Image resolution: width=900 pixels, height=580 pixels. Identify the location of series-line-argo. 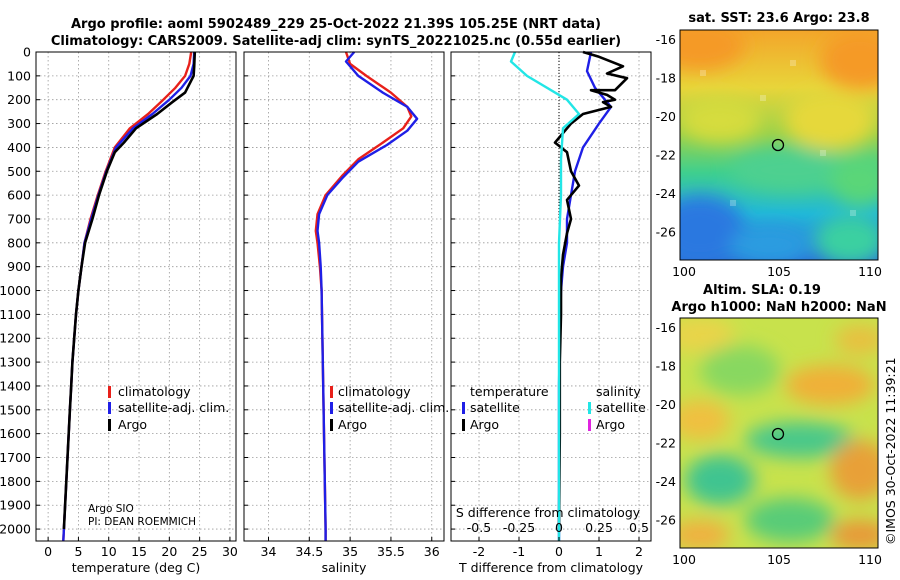
(129, 290).